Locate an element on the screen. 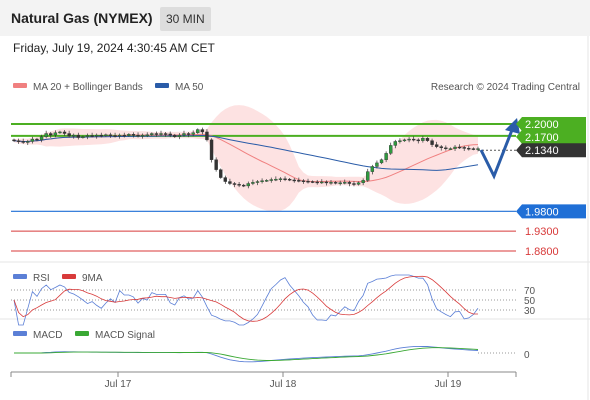 The image size is (590, 400). current-price-label: 2.1340 is located at coordinates (542, 151).